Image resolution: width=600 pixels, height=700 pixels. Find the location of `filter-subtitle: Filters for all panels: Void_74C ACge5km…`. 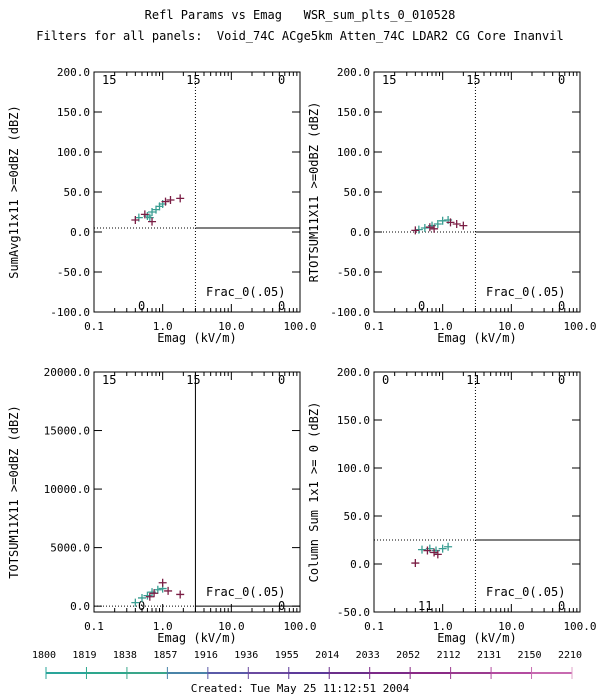

filter-subtitle: Filters for all panels: Void_74C ACge5km… is located at coordinates (300, 36).